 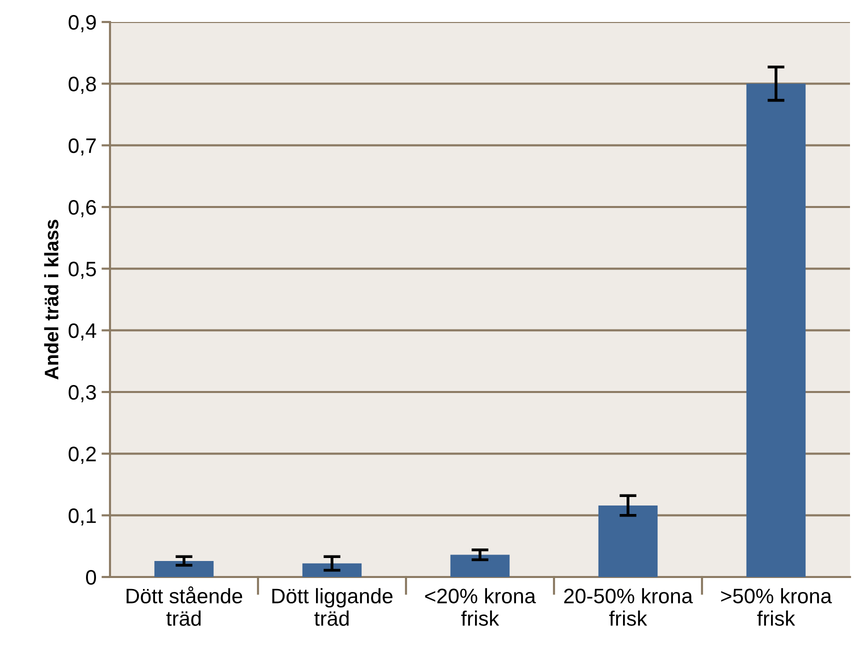 What do you see at coordinates (480, 607) in the screenshot?
I see `x-tick-label: <20% krona frisk` at bounding box center [480, 607].